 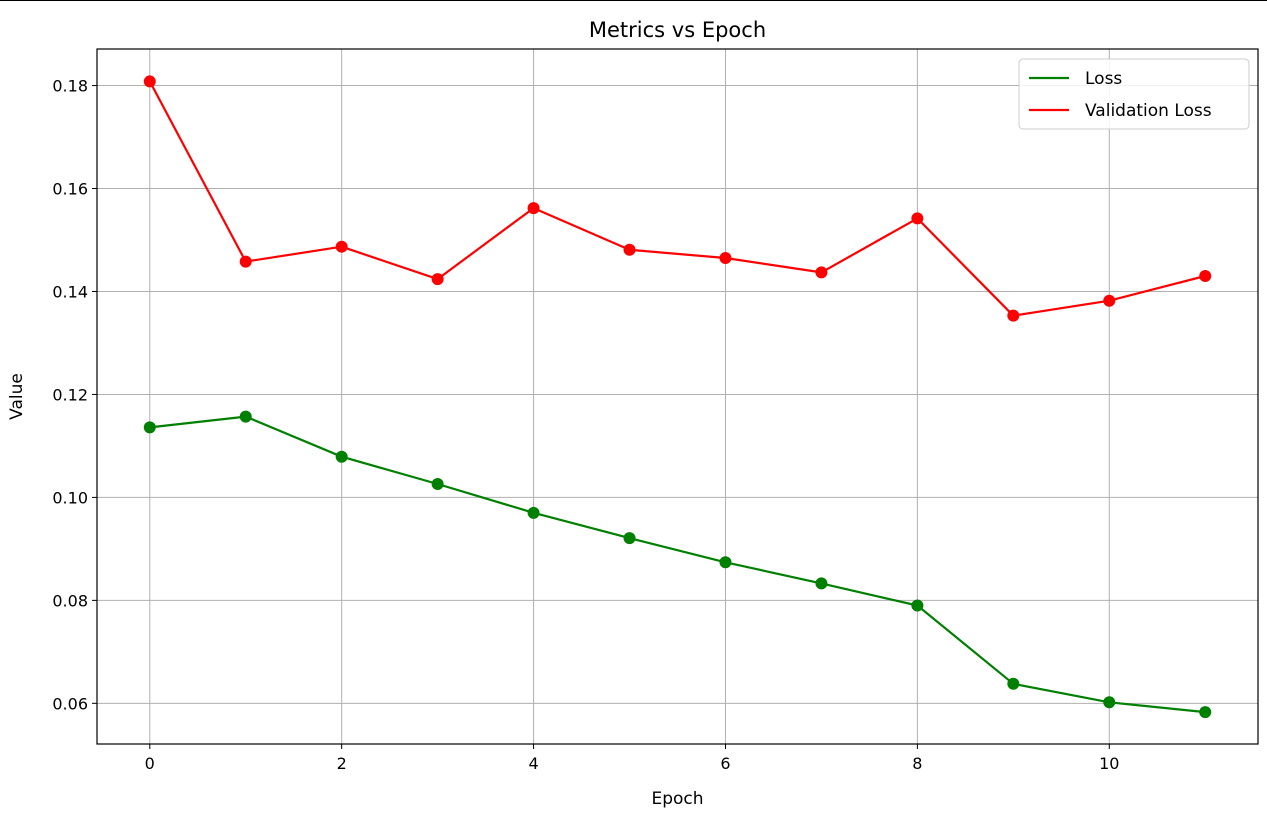 What do you see at coordinates (70, 600) in the screenshot?
I see `y-tick-label: 0.08` at bounding box center [70, 600].